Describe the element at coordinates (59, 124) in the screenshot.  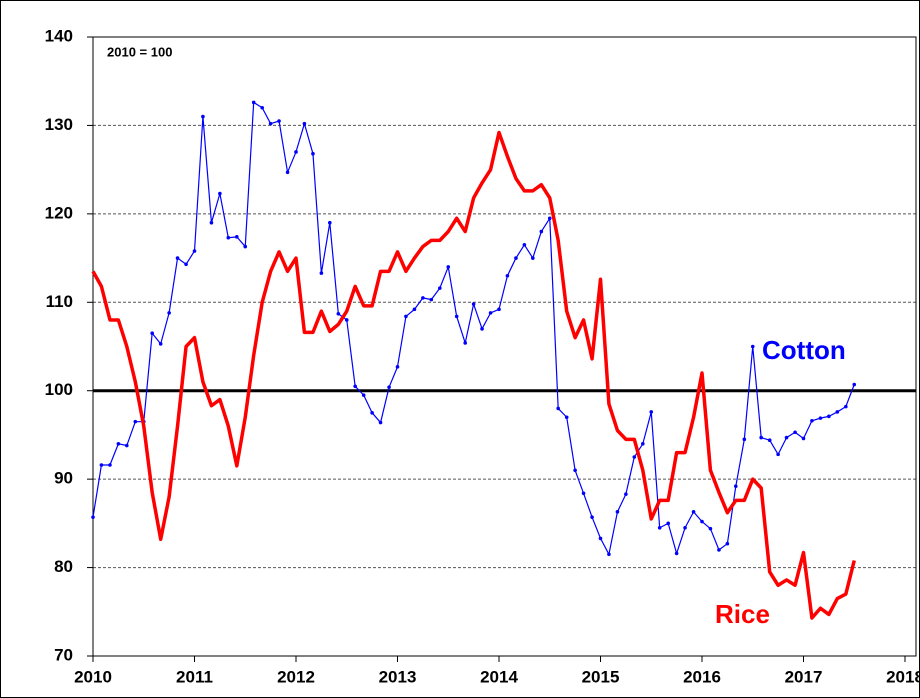
I see `y-tick-label: 130` at that location.